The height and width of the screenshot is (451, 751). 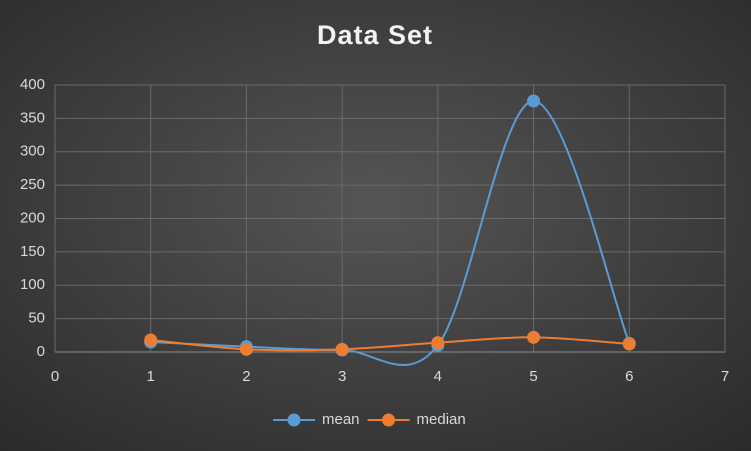 I want to click on y-tick-label: 200, so click(x=32, y=217).